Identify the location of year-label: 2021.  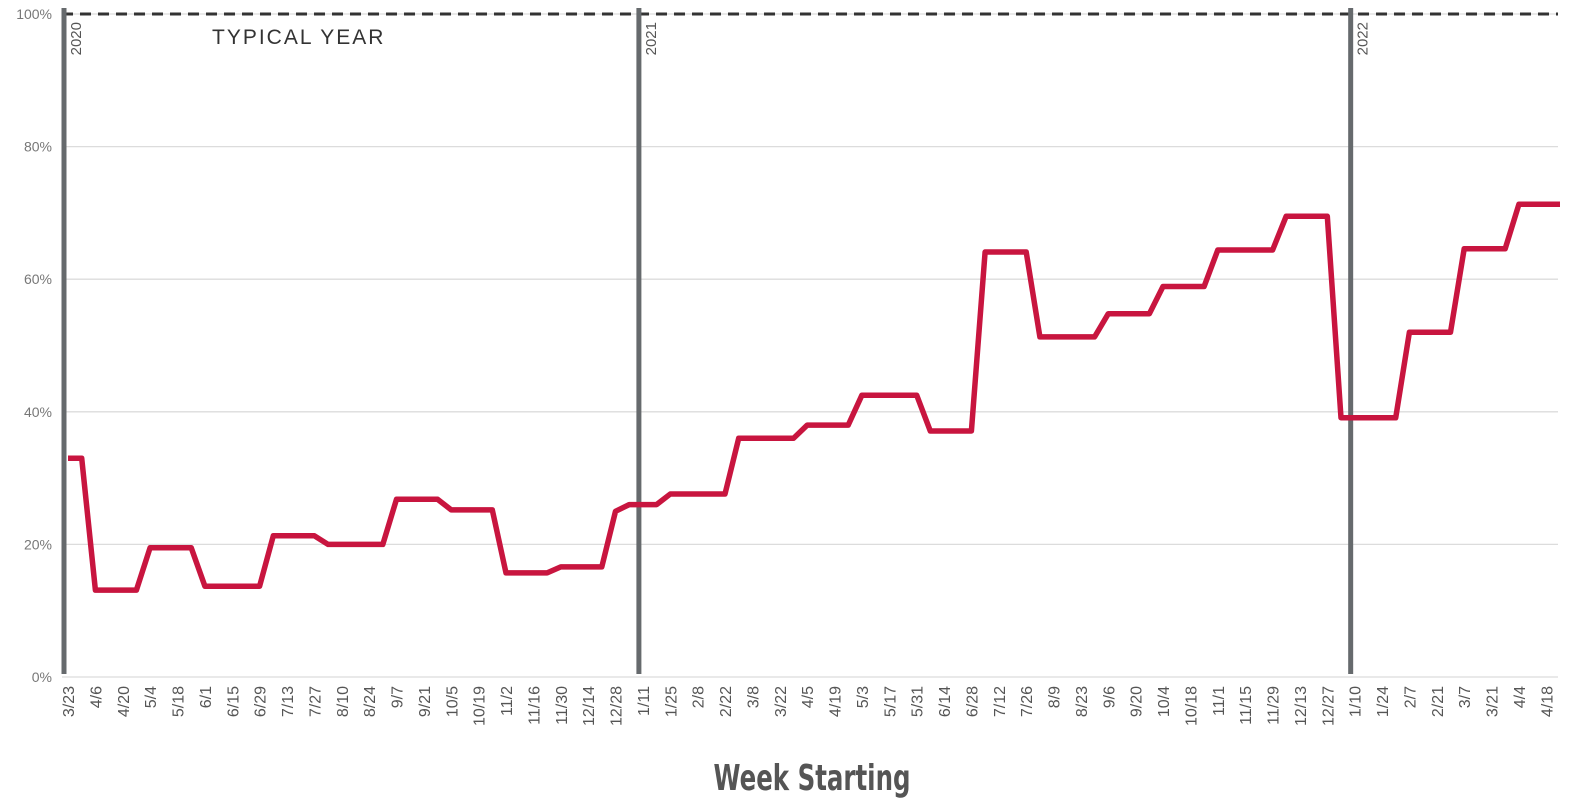
(651, 38).